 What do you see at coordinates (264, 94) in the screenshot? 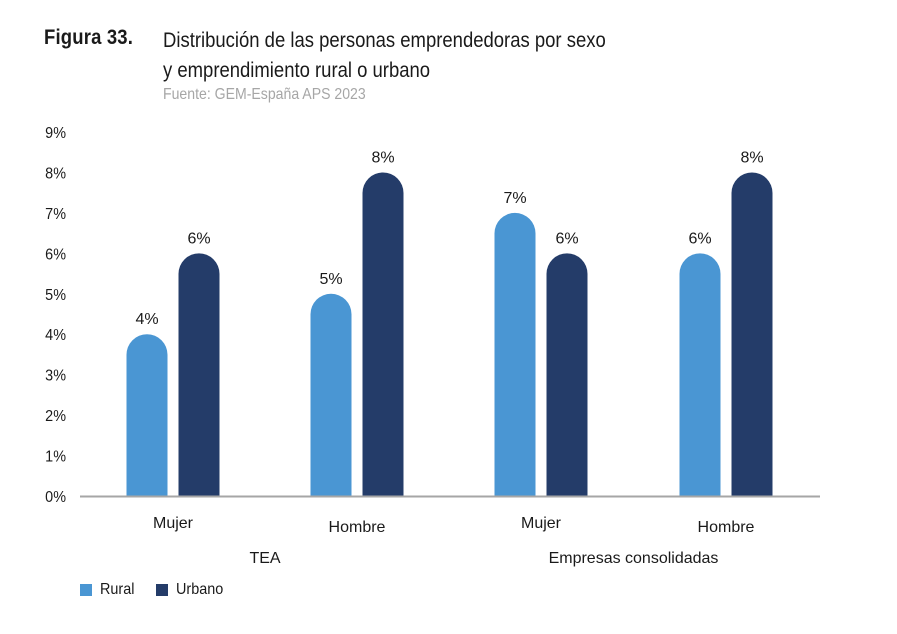
I see `figure-source: Fuente: GEM-España APS 2023` at bounding box center [264, 94].